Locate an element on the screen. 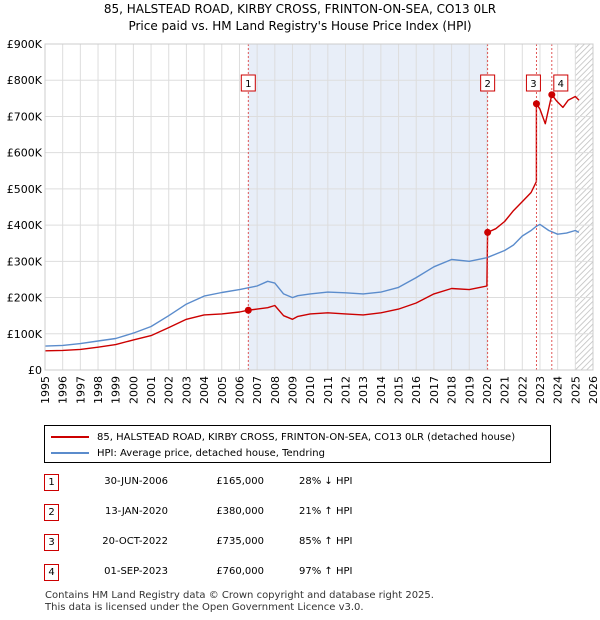 The width and height of the screenshot is (600, 620). y-tick-label: £300K is located at coordinates (25, 261).